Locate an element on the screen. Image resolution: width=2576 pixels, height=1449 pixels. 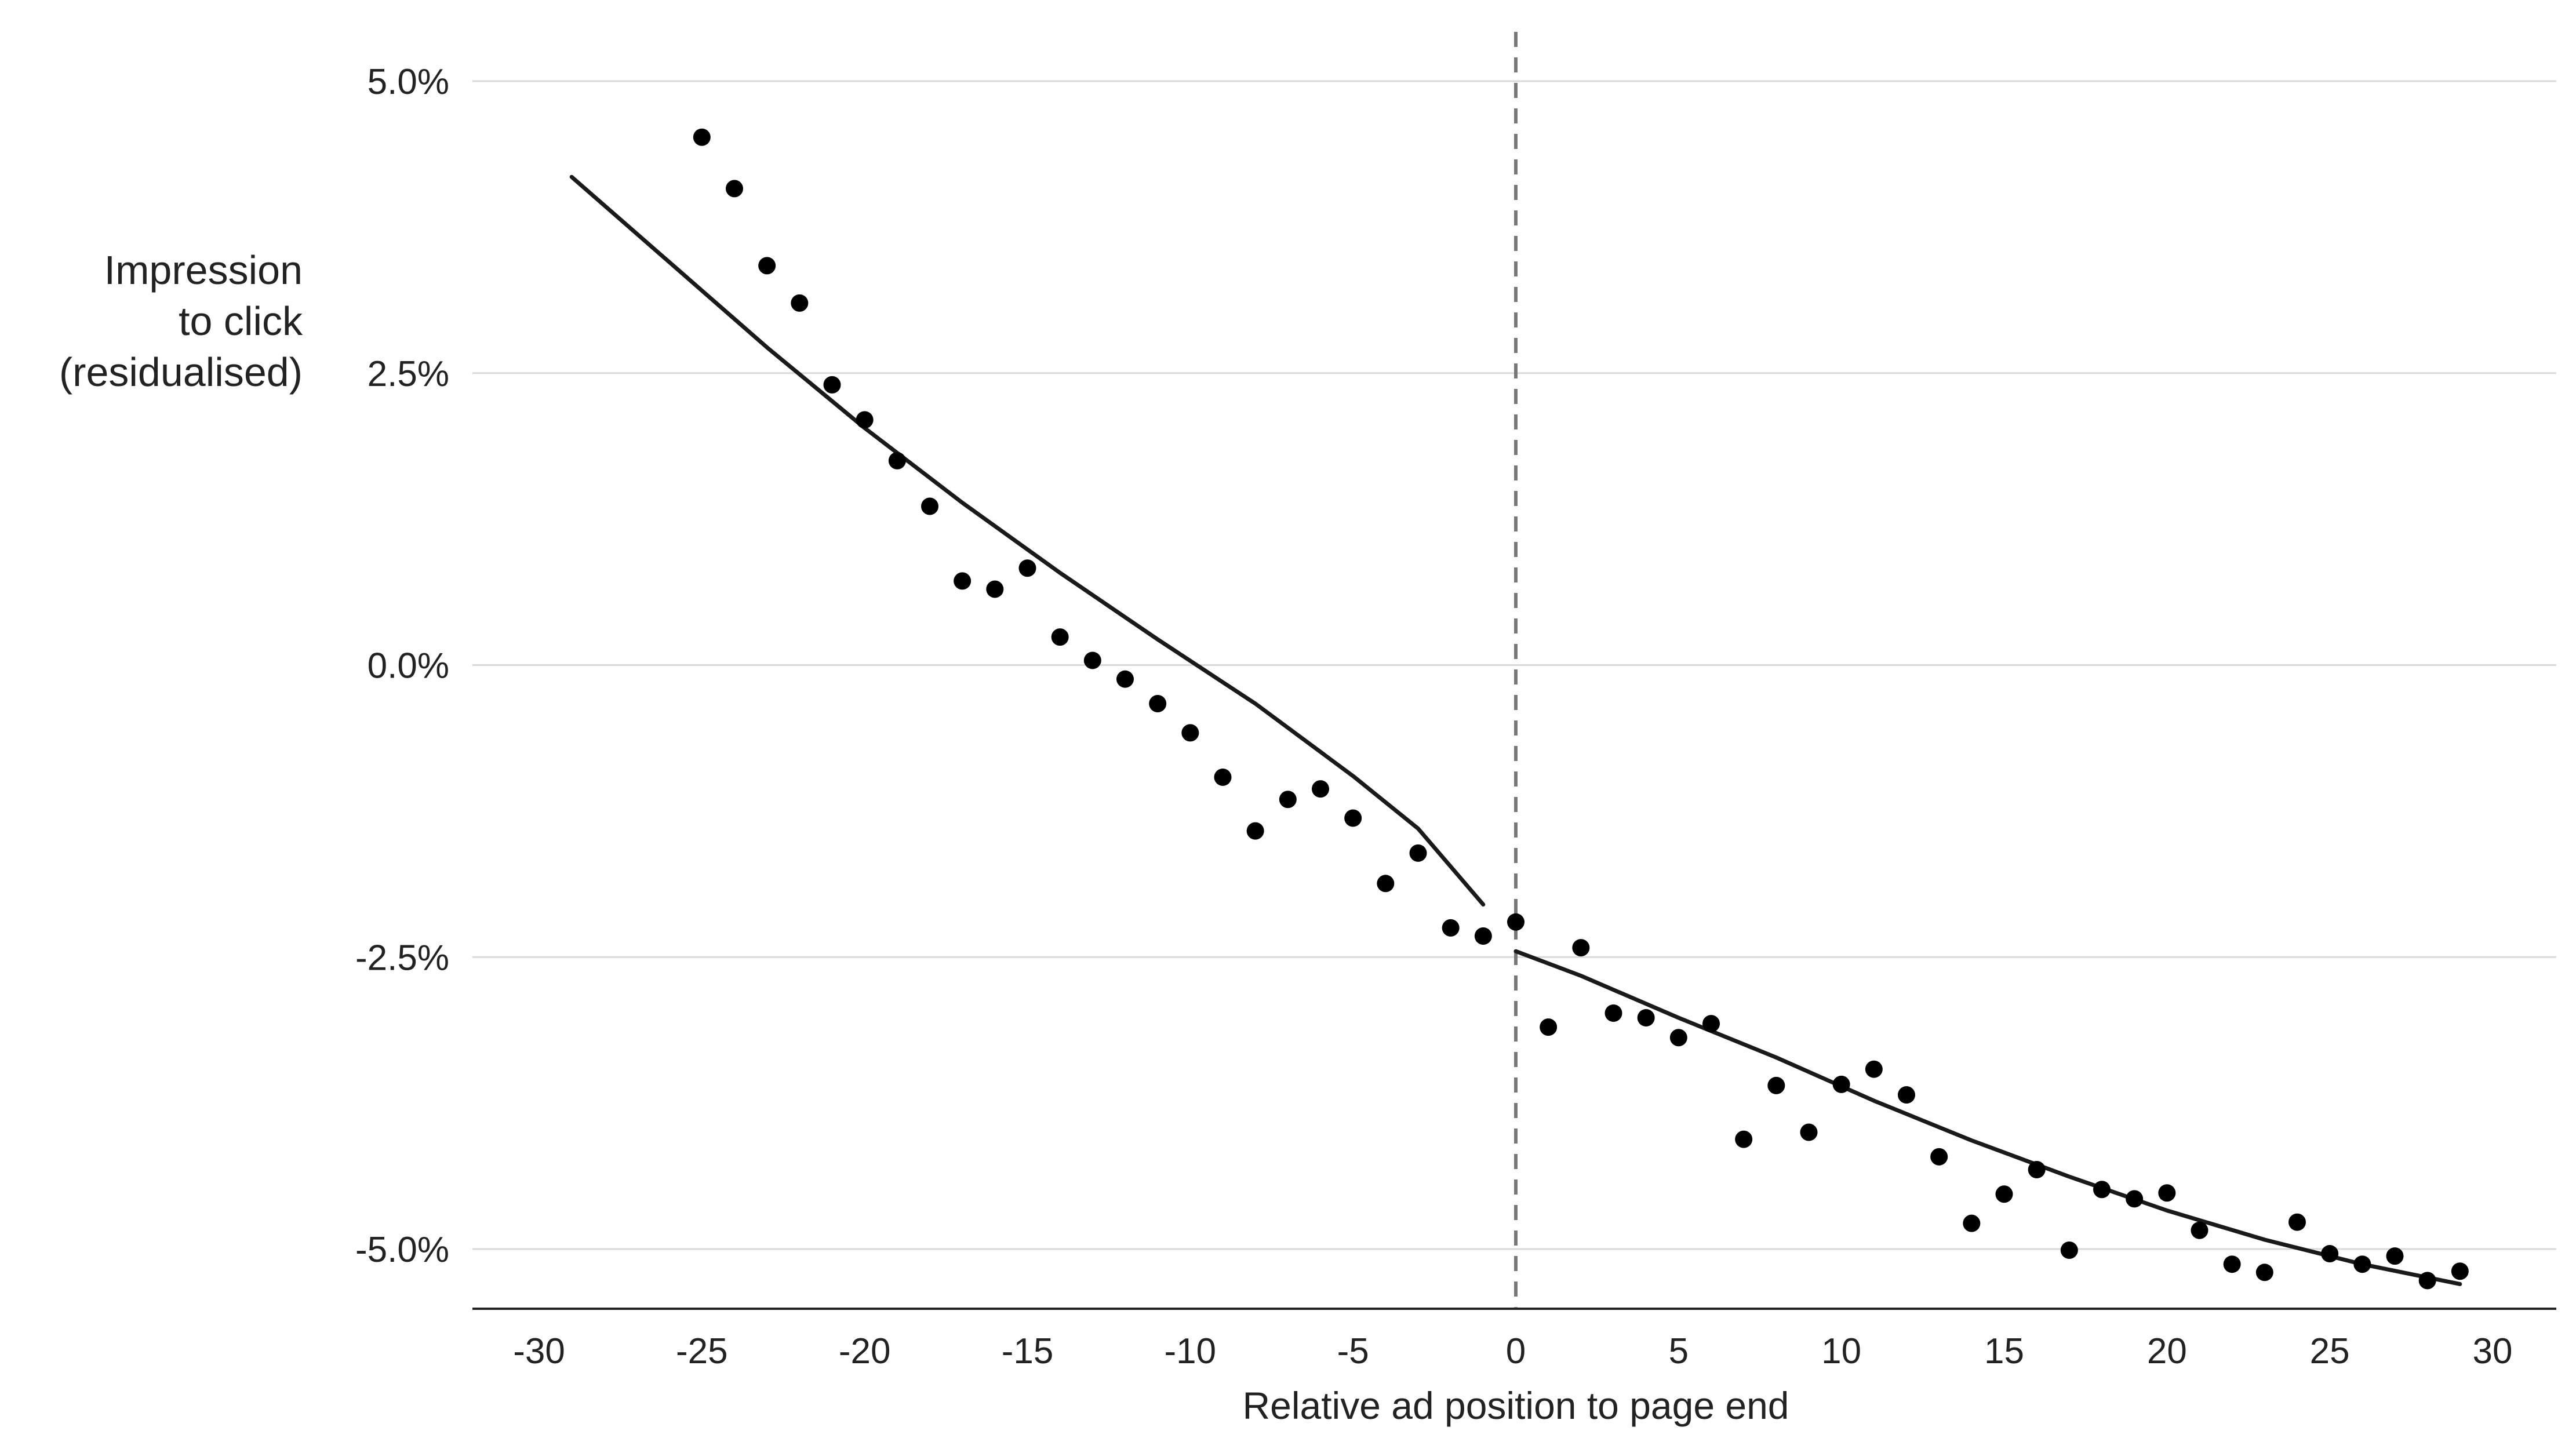
y-axis: 5.0% 2.5% 0.0% -2.5% -5.0% is located at coordinates (402, 666).